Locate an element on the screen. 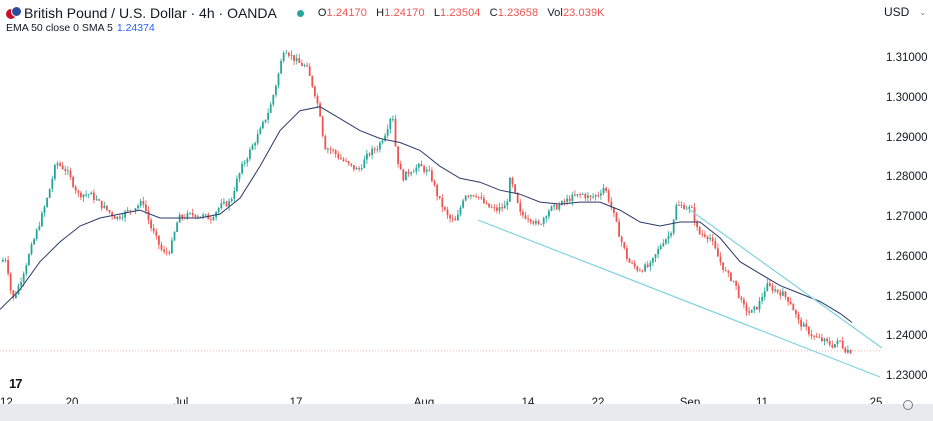 The width and height of the screenshot is (933, 421). close-label: C is located at coordinates (493, 13).